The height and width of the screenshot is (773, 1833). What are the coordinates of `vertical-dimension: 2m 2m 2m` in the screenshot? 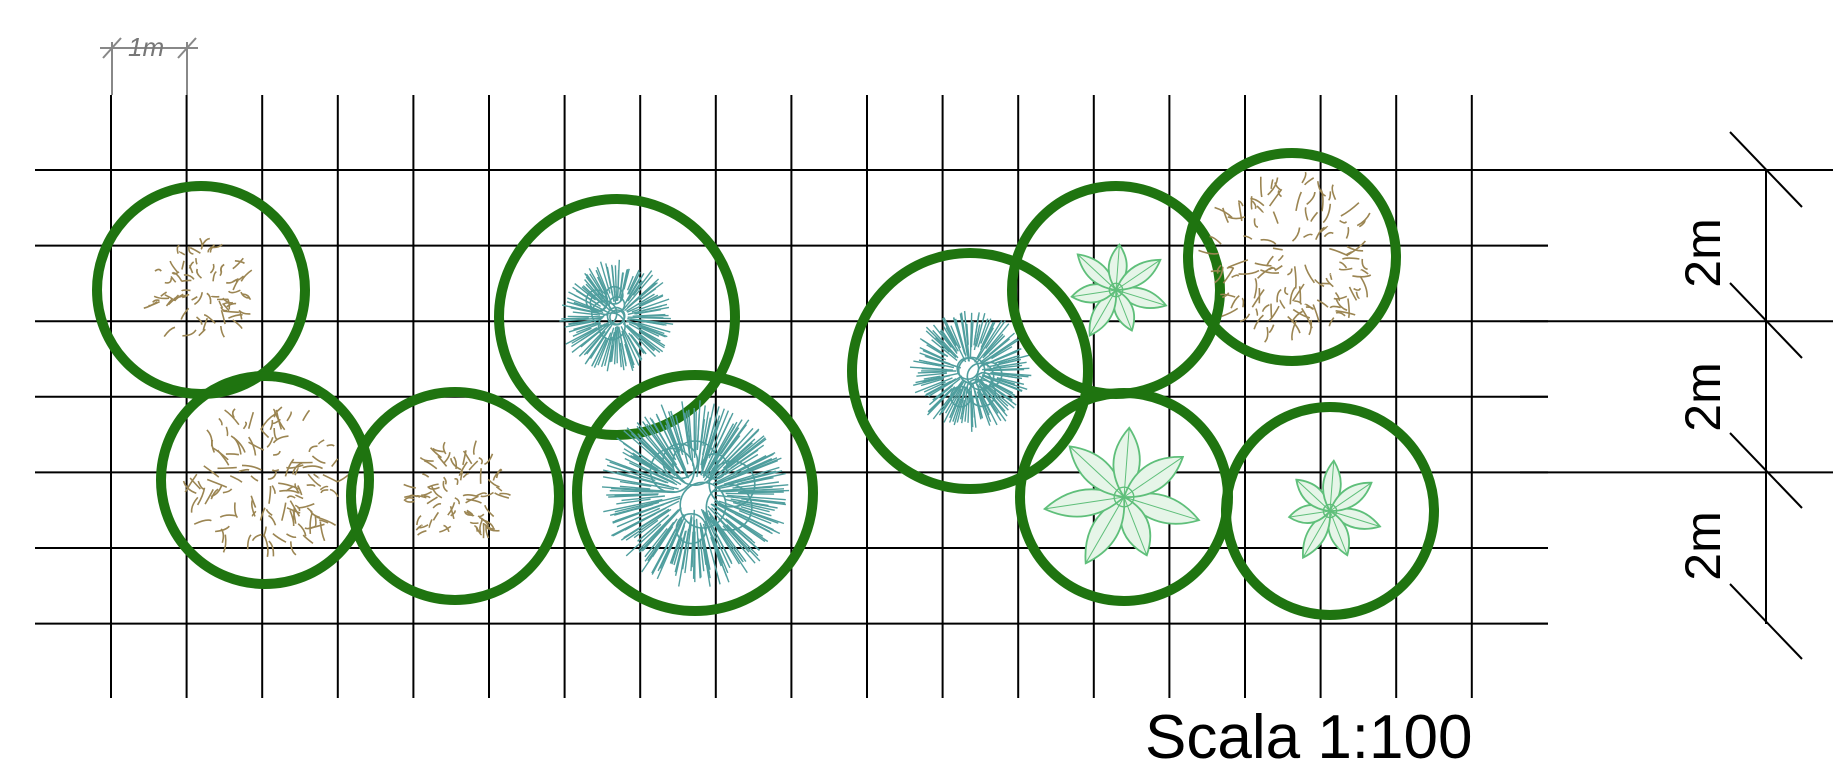 It's located at (1739, 395).